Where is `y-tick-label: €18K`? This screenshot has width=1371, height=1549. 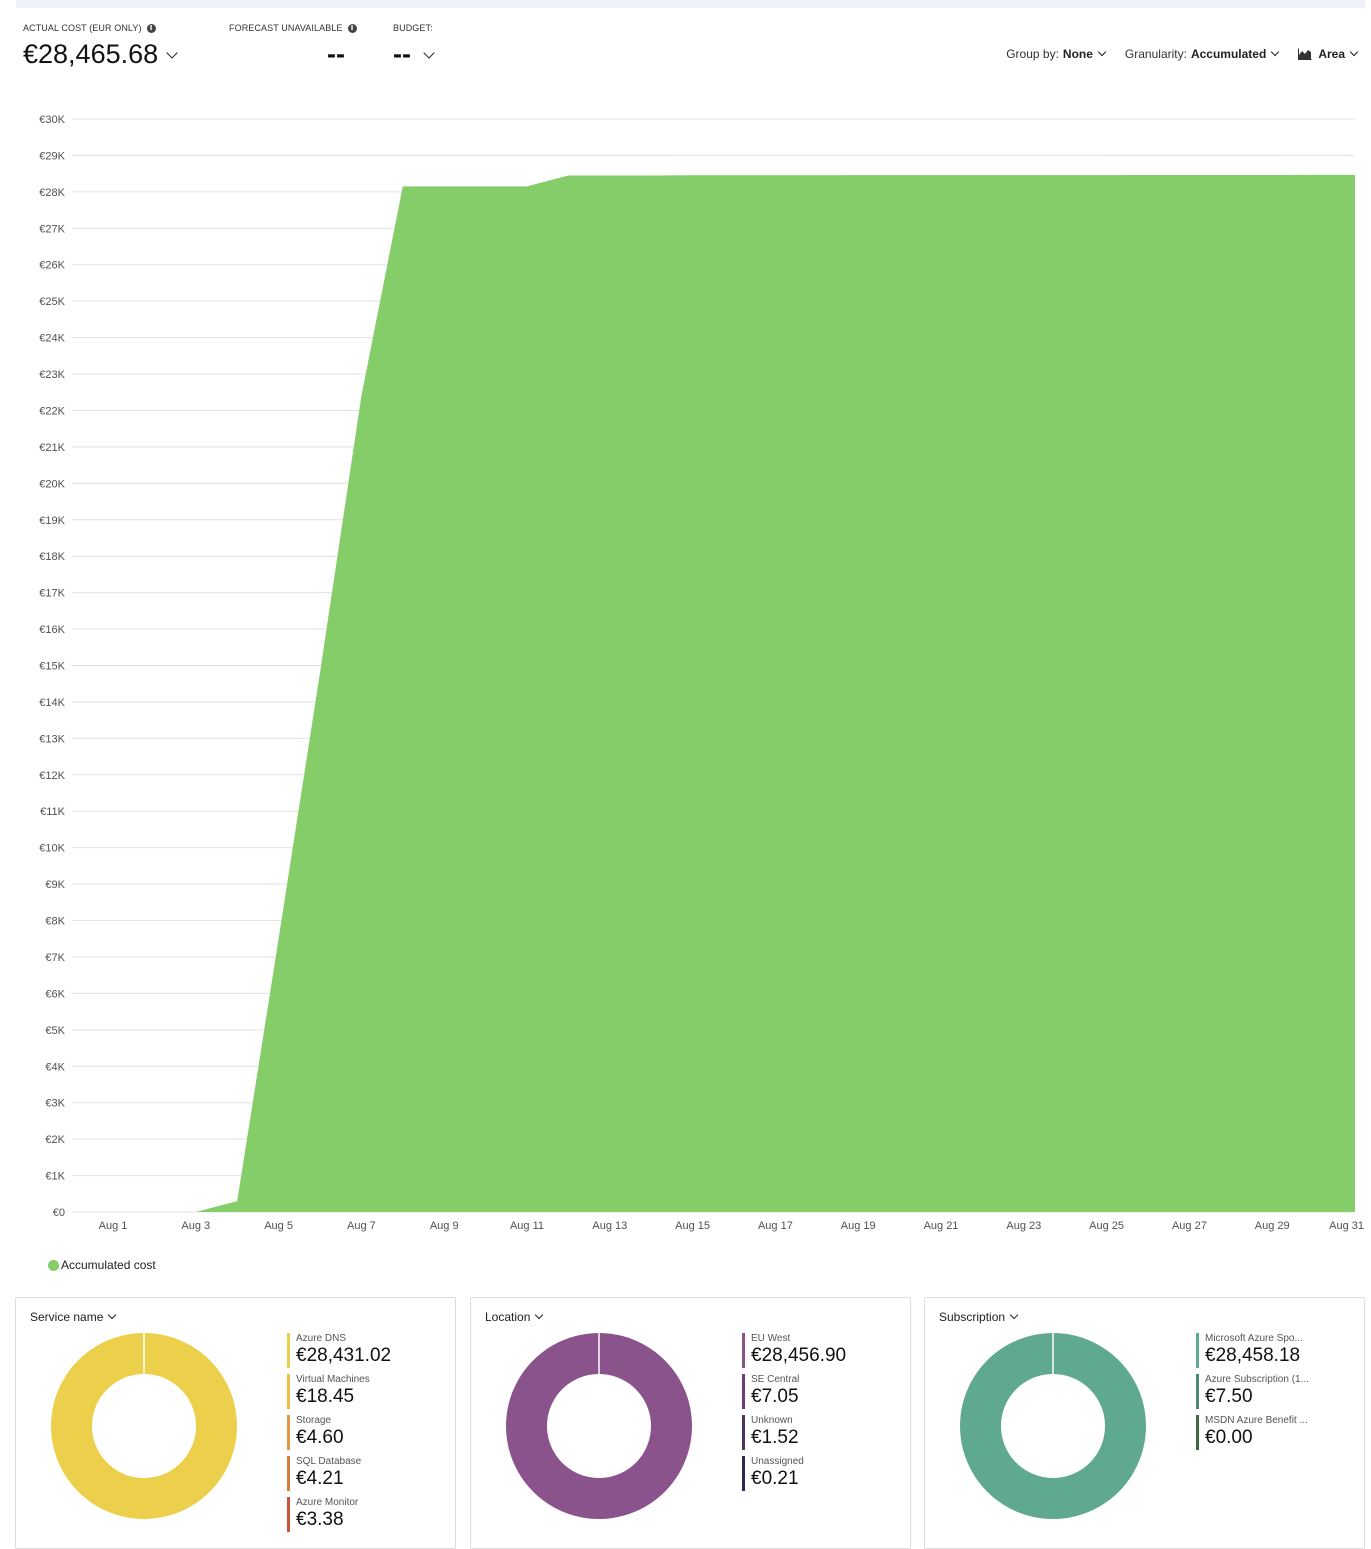
y-tick-label: €18K is located at coordinates (52, 557).